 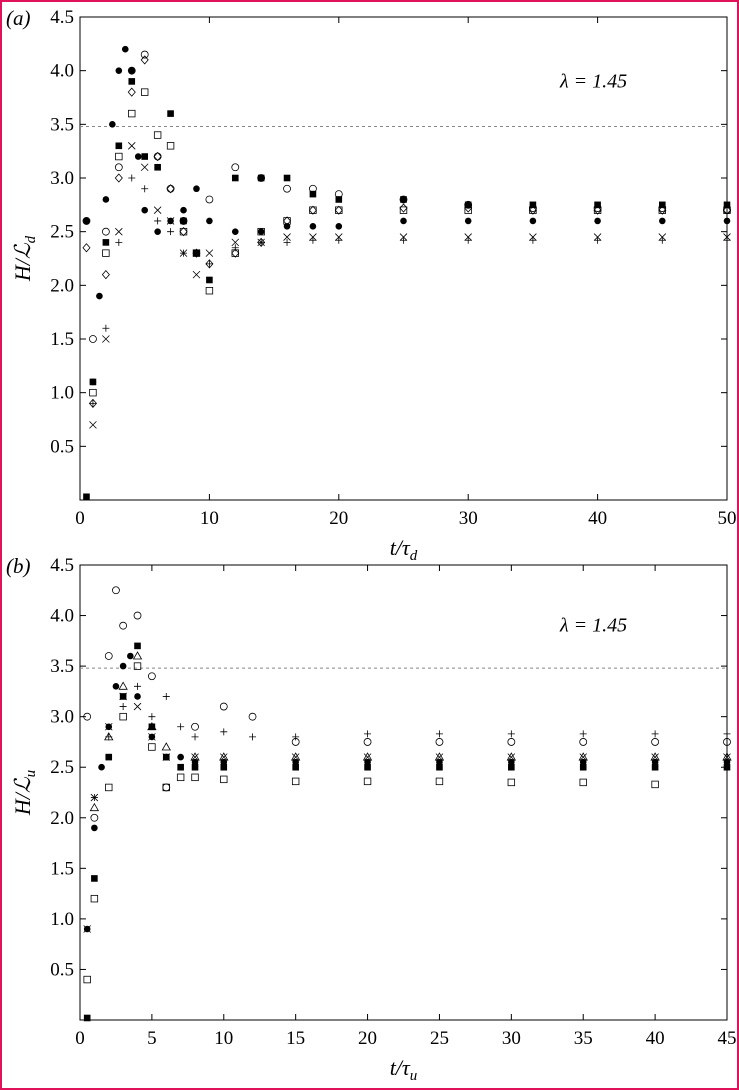 What do you see at coordinates (295, 1038) in the screenshot?
I see `x-tick-label: 15` at bounding box center [295, 1038].